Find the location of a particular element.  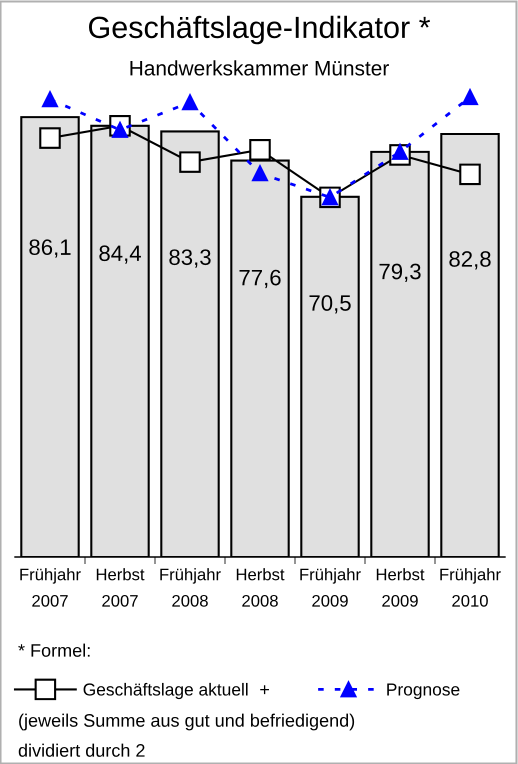

x-tick-label: Frühjahr 2008 is located at coordinates (190, 587).